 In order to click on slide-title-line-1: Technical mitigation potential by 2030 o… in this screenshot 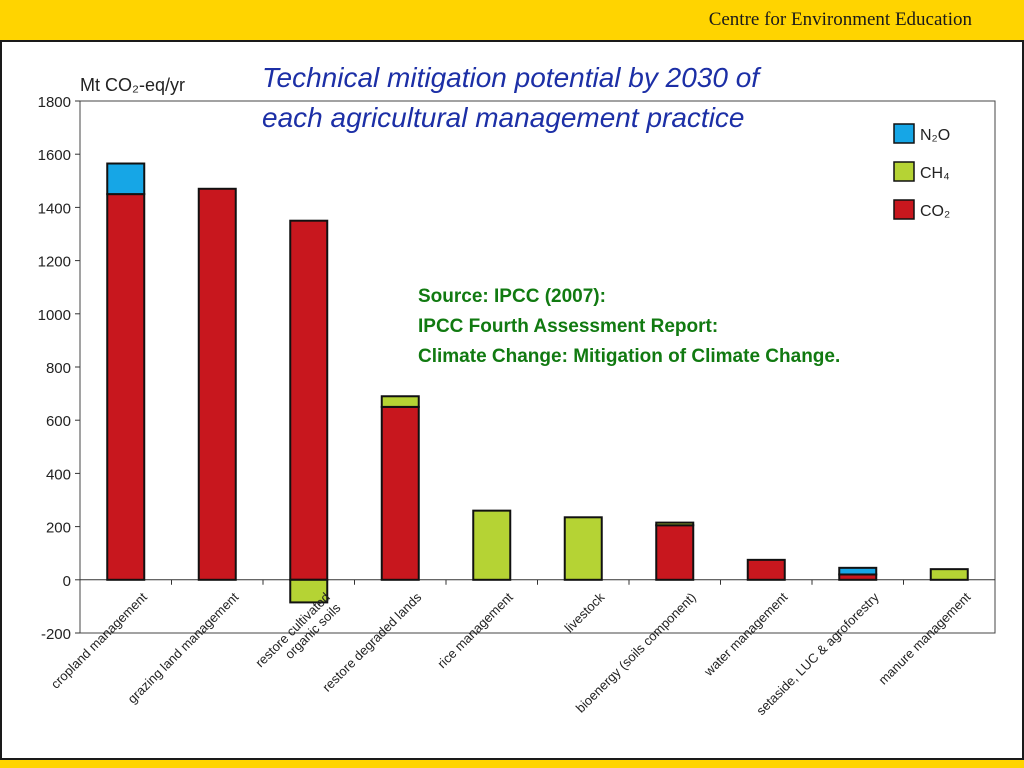, I will do `click(511, 77)`.